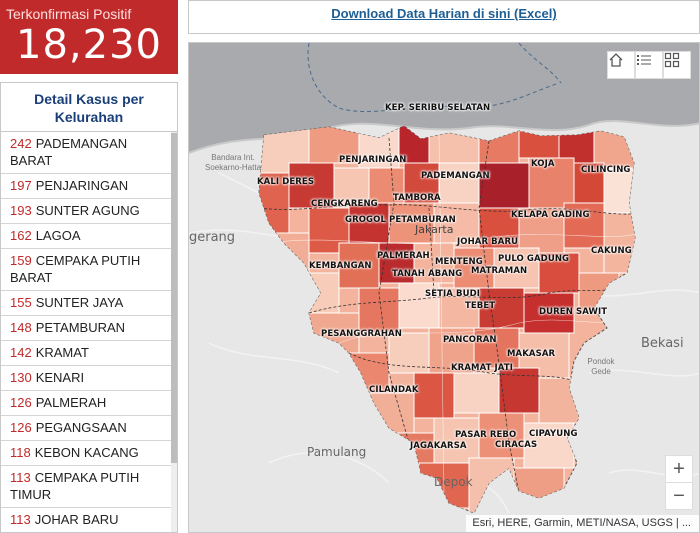 The image size is (700, 533). Describe the element at coordinates (499, 271) in the screenshot. I see `label-matraman: MATRAMAN` at that location.